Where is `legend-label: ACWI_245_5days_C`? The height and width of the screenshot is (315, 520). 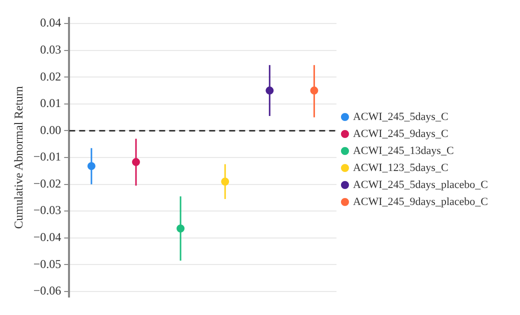
legend-label: ACWI_245_5days_C is located at coordinates (400, 116).